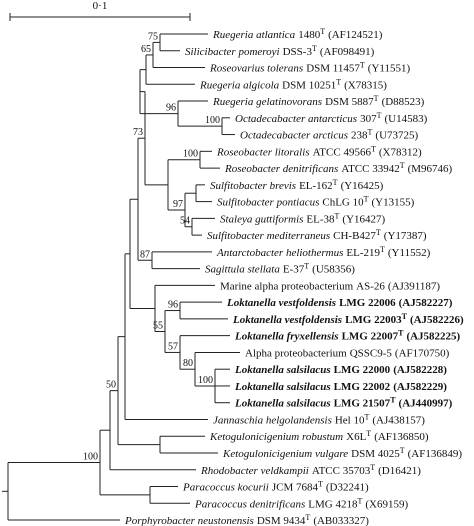 The image size is (474, 526). I want to click on taxon-label: Octadecabacter arcticus 238T (U73725), so click(329, 135).